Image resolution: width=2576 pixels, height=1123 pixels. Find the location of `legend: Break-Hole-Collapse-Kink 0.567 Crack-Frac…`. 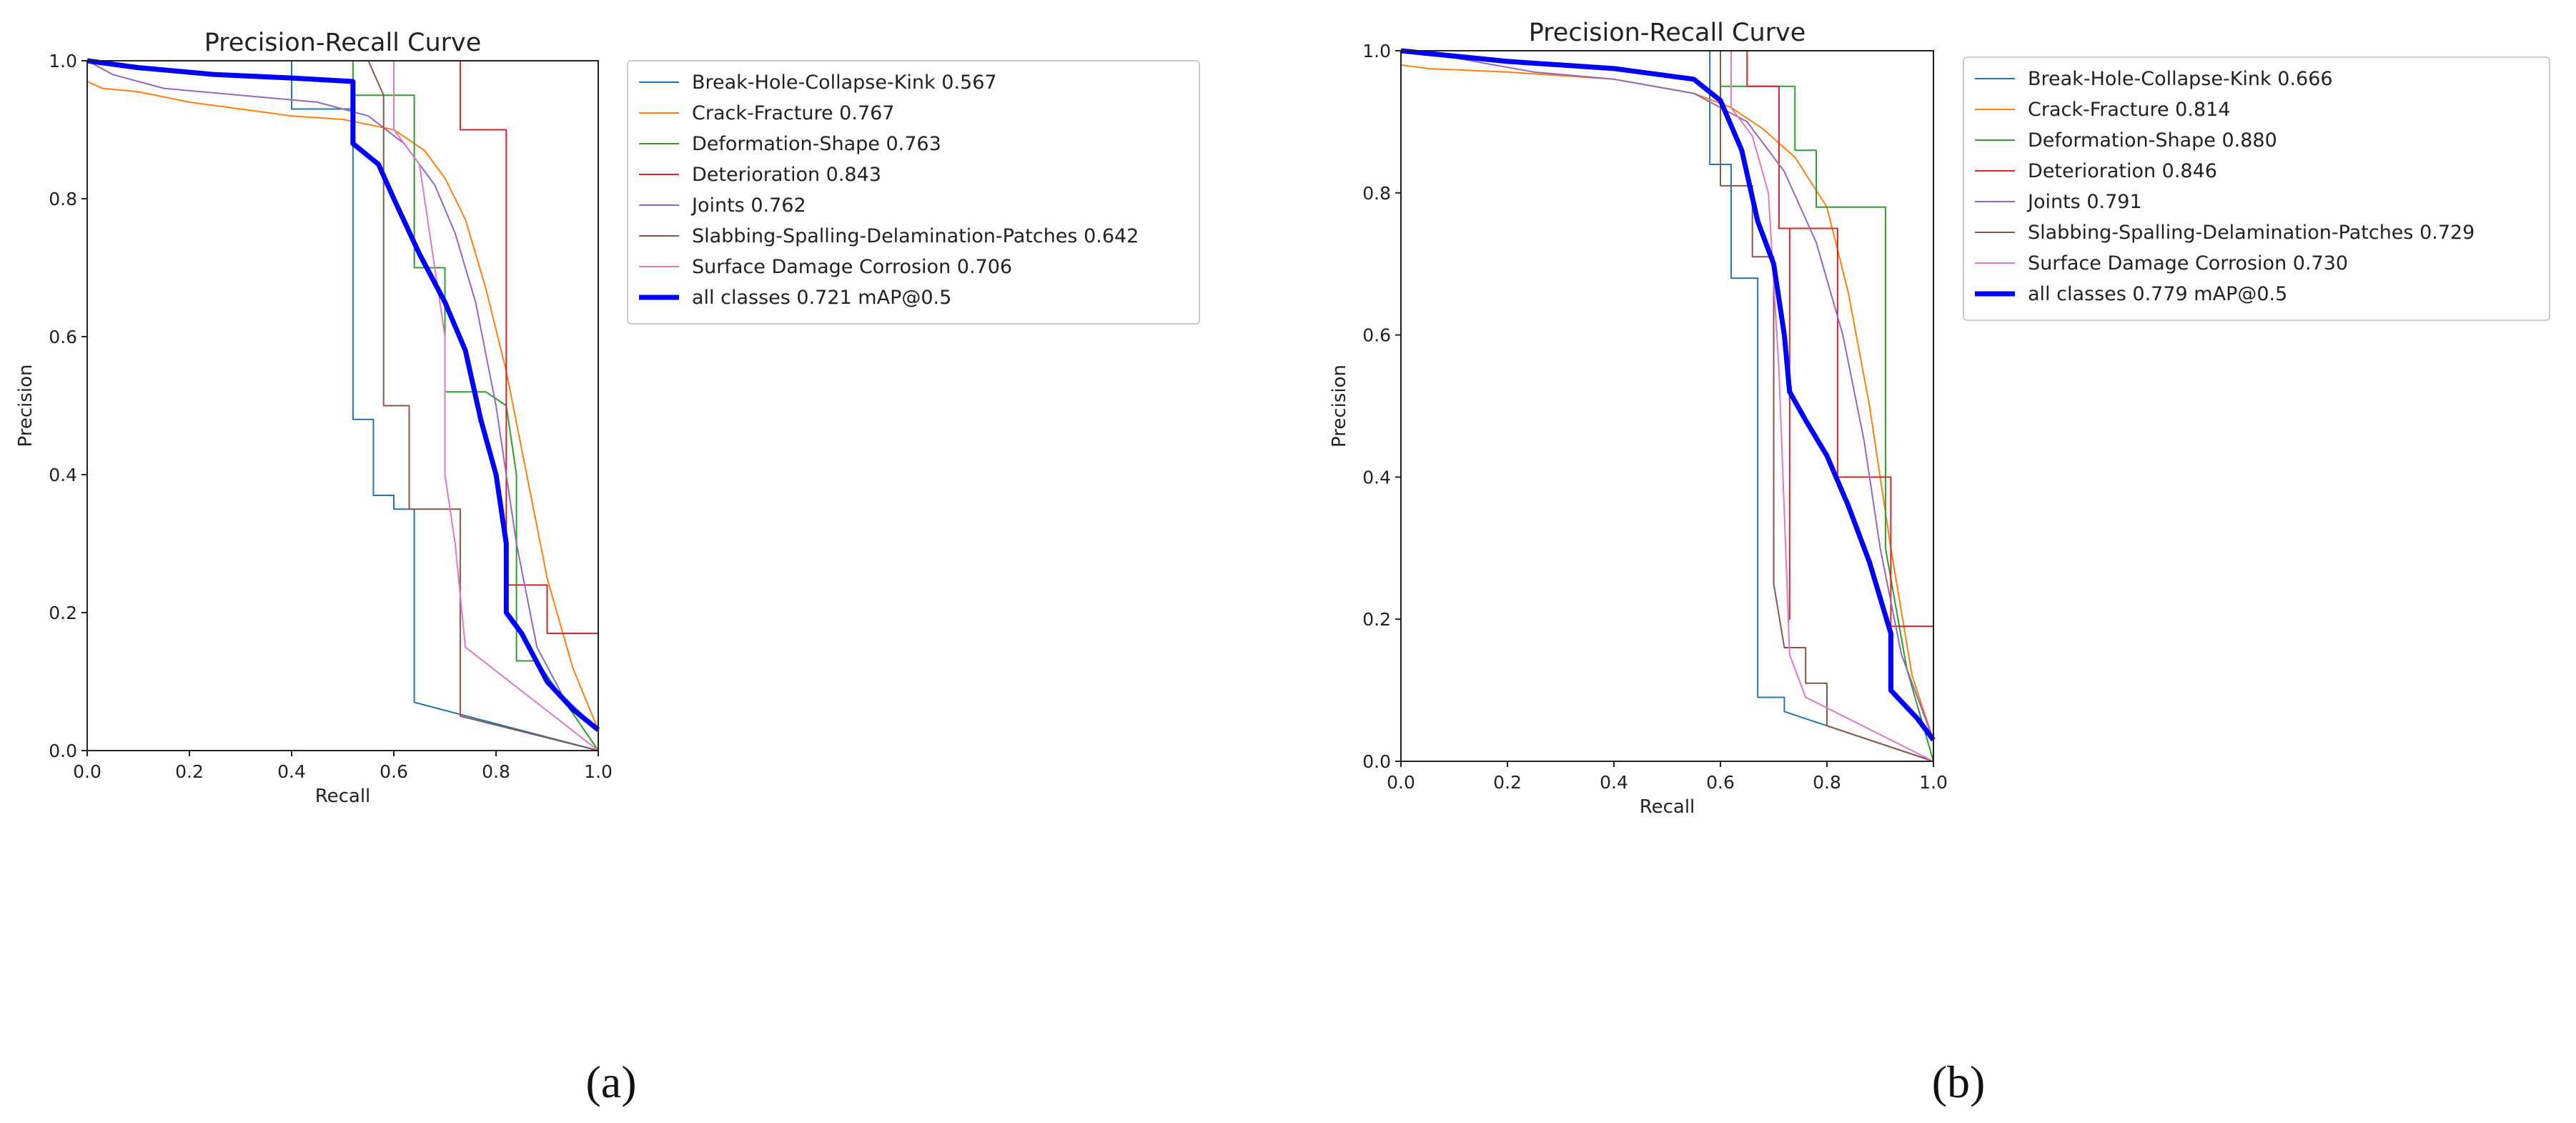

legend: Break-Hole-Collapse-Kink 0.567 Crack-Frac… is located at coordinates (913, 193).